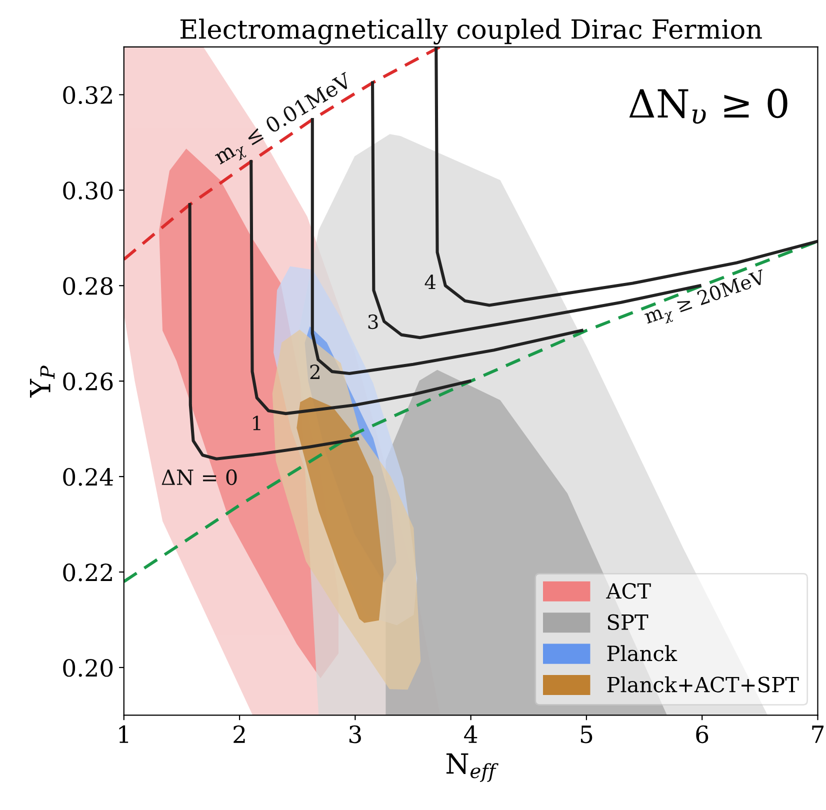 The height and width of the screenshot is (810, 826). What do you see at coordinates (708, 106) in the screenshot?
I see `annotation: ΔN$_{υ}$ ≥ 0` at bounding box center [708, 106].